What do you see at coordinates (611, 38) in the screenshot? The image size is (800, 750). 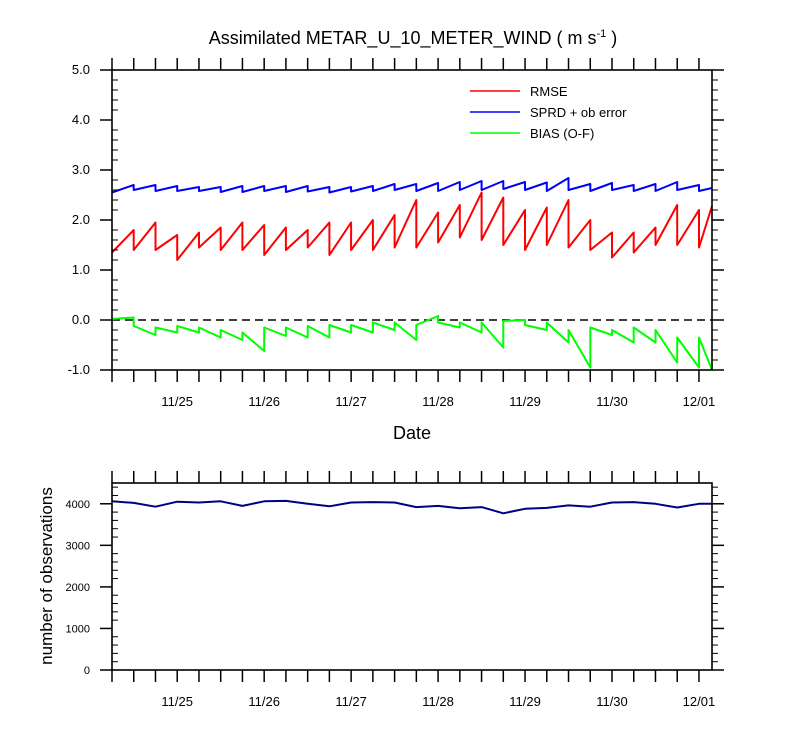 I see `chart-title-tail: )` at bounding box center [611, 38].